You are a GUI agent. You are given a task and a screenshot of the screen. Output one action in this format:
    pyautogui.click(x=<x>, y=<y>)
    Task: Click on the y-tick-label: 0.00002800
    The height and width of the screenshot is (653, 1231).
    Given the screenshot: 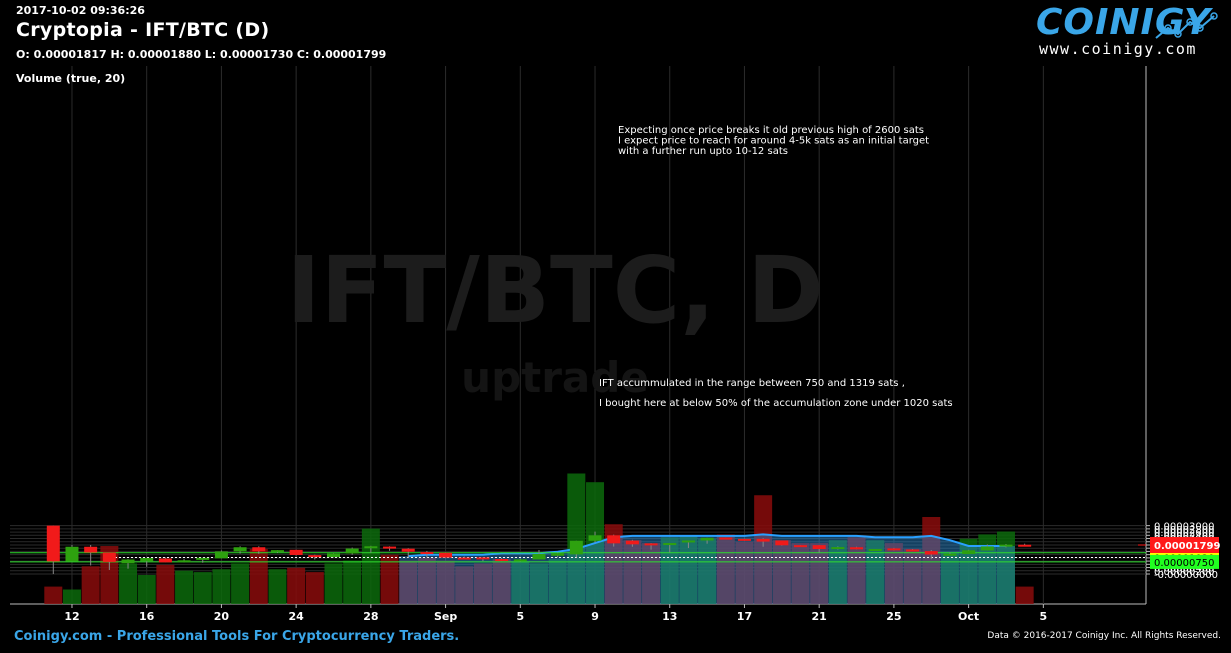 What is the action you would take?
    pyautogui.click(x=1184, y=530)
    